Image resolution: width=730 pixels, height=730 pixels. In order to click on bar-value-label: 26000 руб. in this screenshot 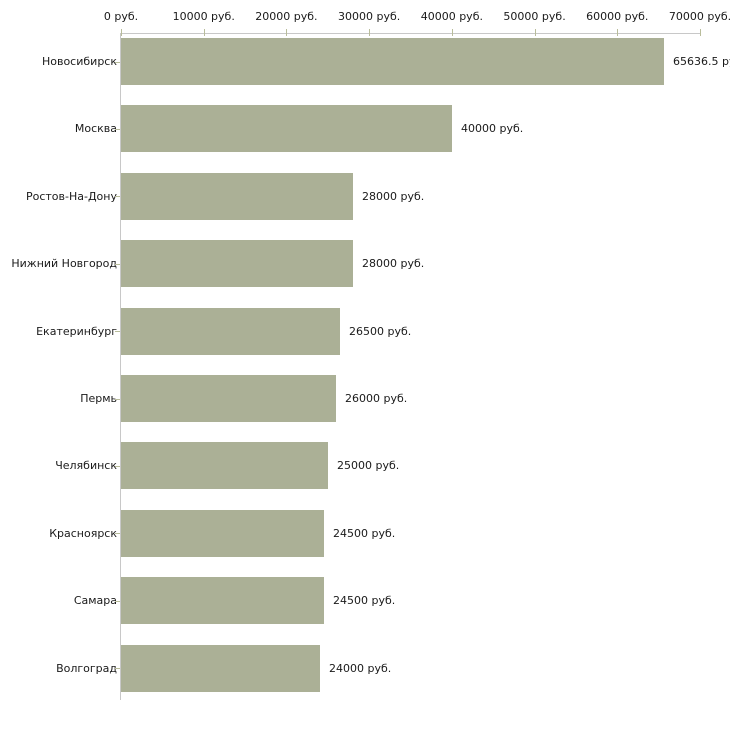, I will do `click(376, 398)`.